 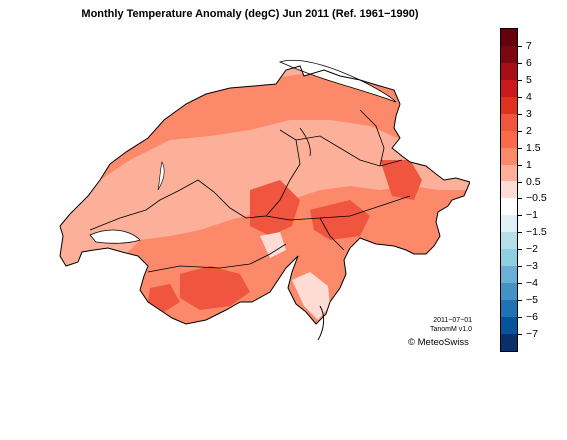 I want to click on colorbar-label: 6, so click(x=529, y=62).